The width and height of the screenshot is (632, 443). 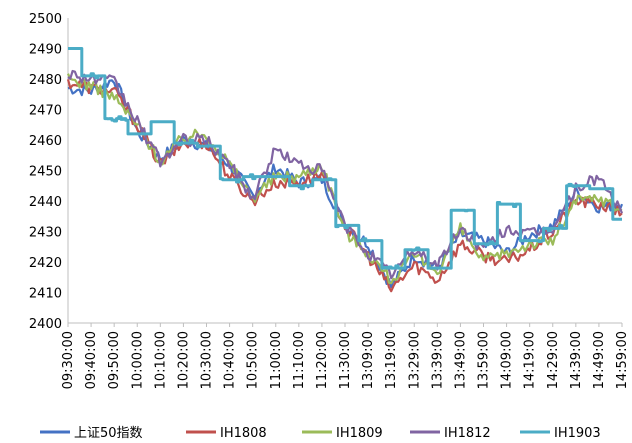 I want to click on x-tick-label: 10:50:00, so click(x=253, y=360).